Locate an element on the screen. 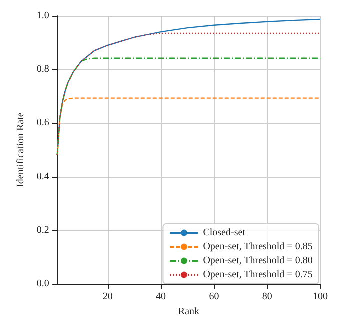 The width and height of the screenshot is (339, 330). legend-label: Closed-set is located at coordinates (224, 233).